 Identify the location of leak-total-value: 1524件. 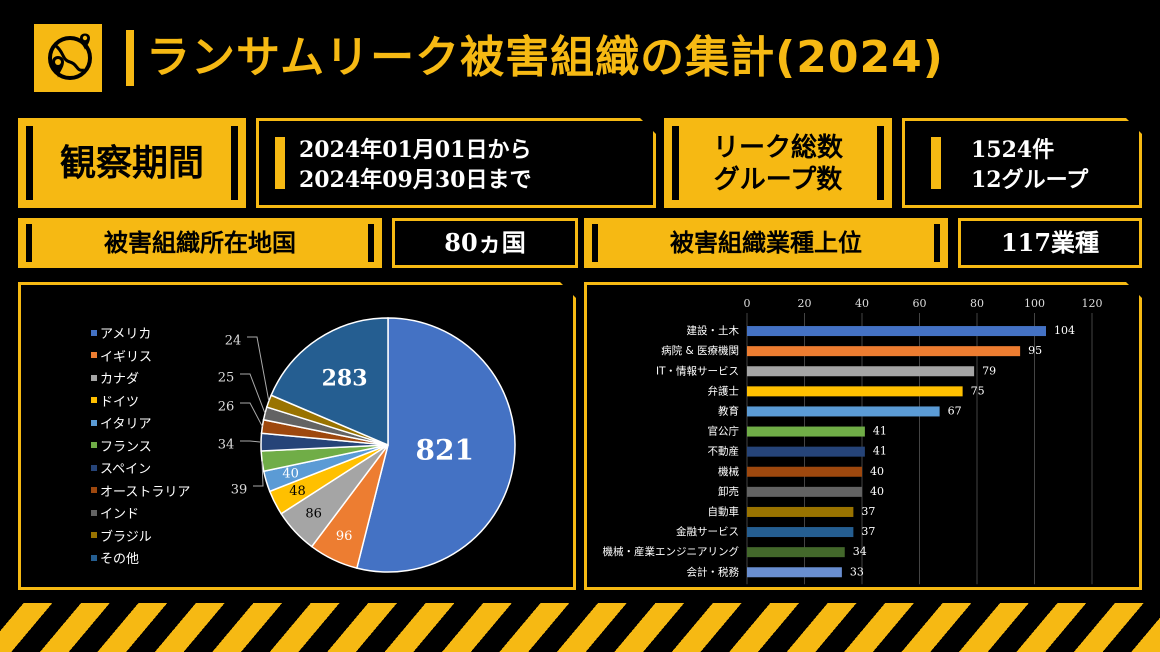
(1013, 150).